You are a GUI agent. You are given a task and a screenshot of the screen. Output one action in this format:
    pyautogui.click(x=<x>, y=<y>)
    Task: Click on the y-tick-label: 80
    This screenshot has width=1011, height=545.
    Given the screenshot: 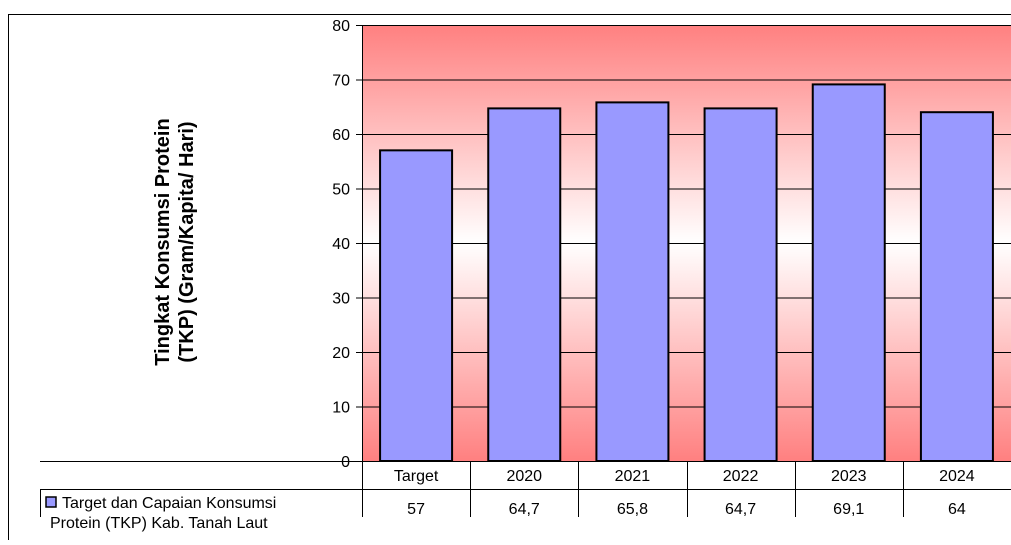 What is the action you would take?
    pyautogui.click(x=341, y=26)
    